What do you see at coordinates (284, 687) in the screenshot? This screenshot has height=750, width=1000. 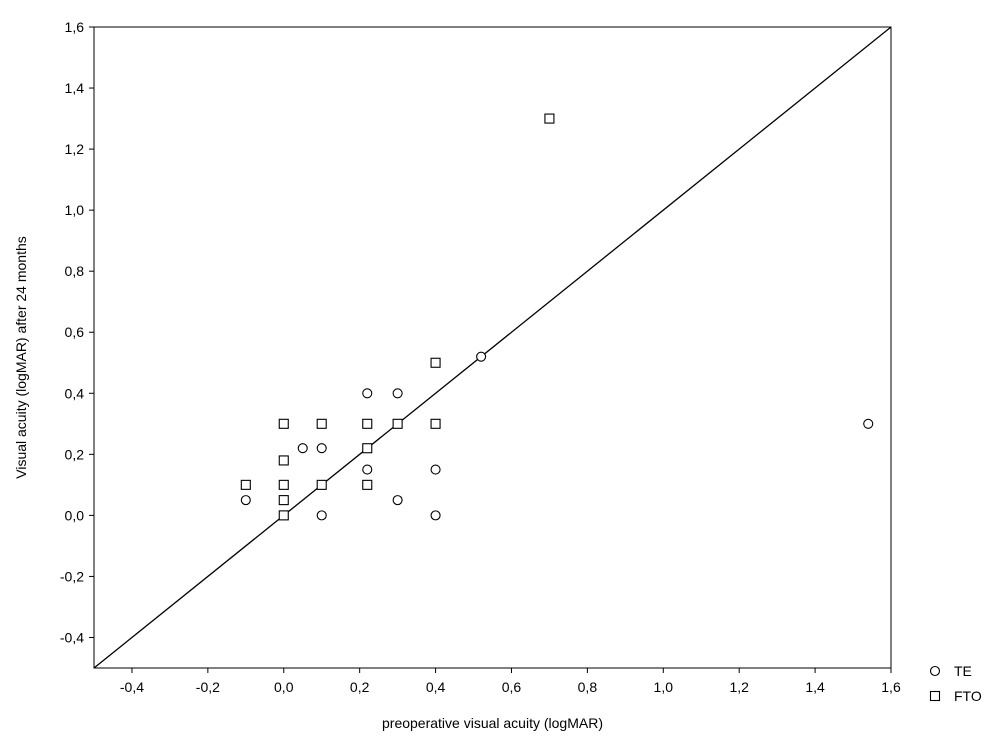 I see `x-tick-label: 0,0` at bounding box center [284, 687].